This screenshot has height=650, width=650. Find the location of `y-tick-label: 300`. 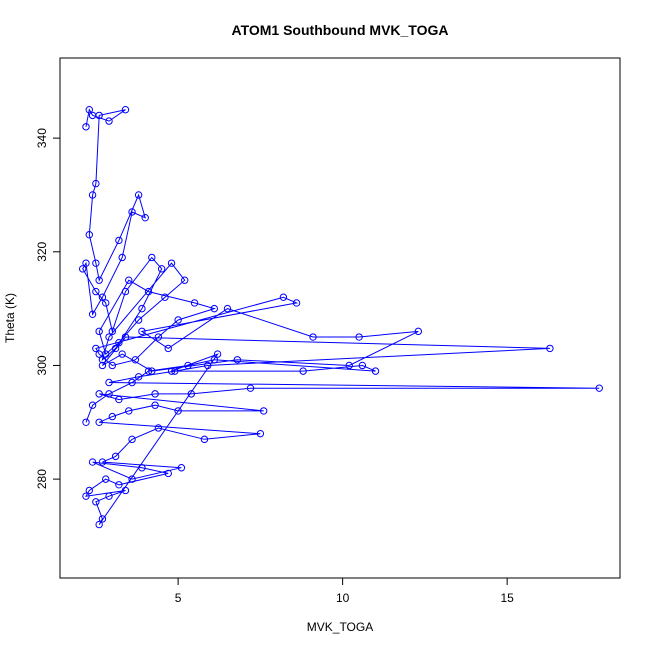

y-tick-label: 300 is located at coordinates (42, 365).